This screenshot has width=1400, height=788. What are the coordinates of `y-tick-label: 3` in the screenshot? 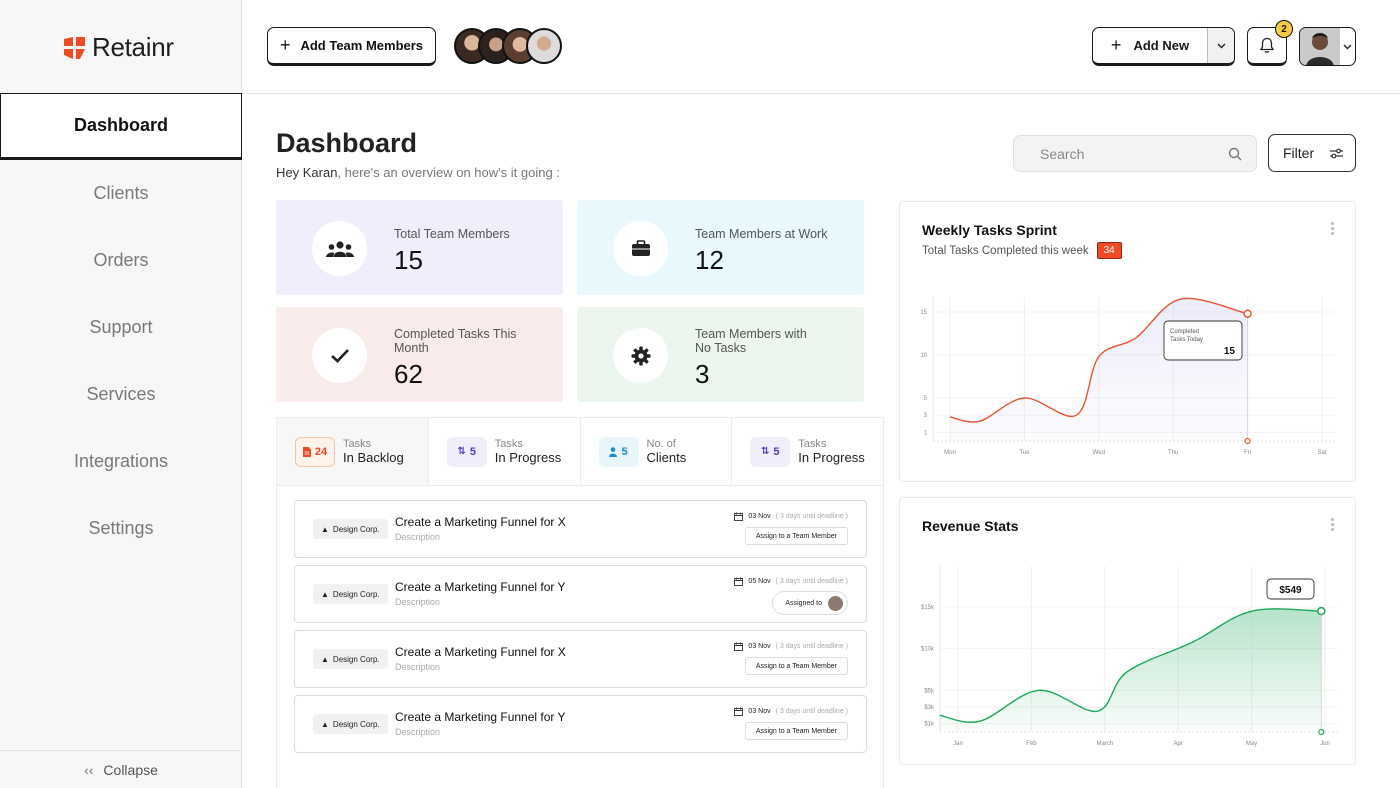 It's located at (926, 416).